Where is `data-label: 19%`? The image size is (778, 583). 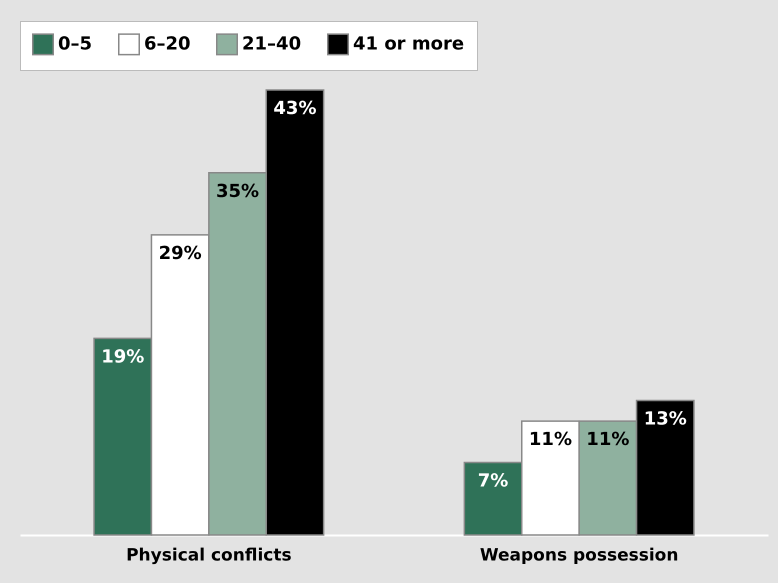 data-label: 19% is located at coordinates (122, 357).